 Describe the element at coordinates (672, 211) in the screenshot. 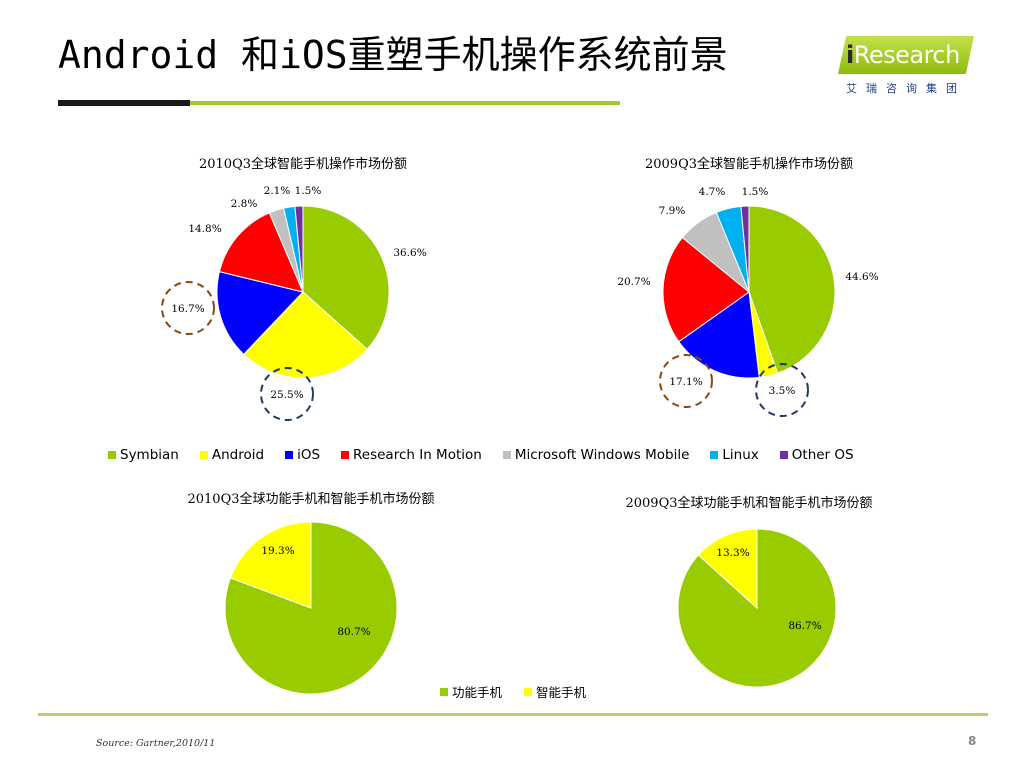

I see `data-label: 7.9%` at that location.